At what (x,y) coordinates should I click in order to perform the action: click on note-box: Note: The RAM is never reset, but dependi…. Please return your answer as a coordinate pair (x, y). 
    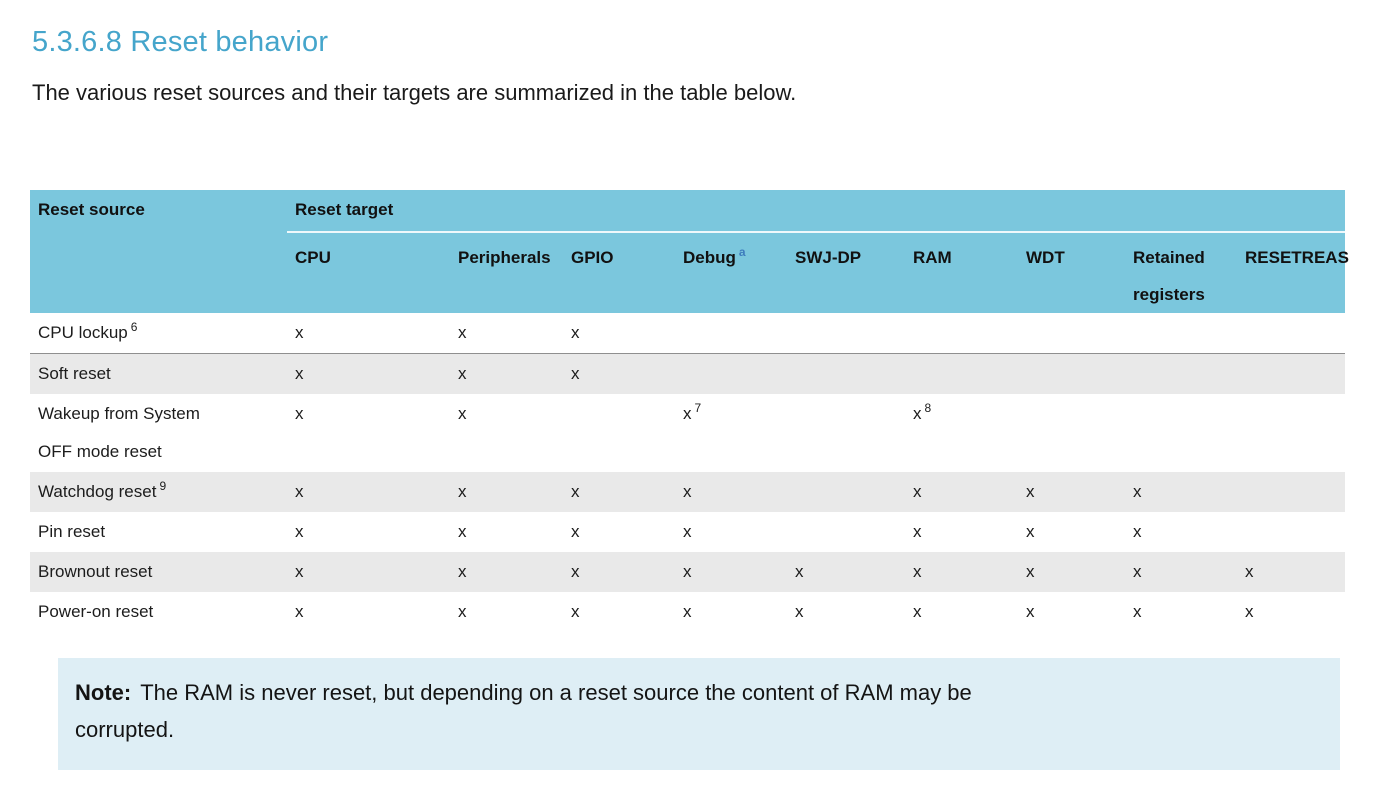
    Looking at the image, I should click on (699, 714).